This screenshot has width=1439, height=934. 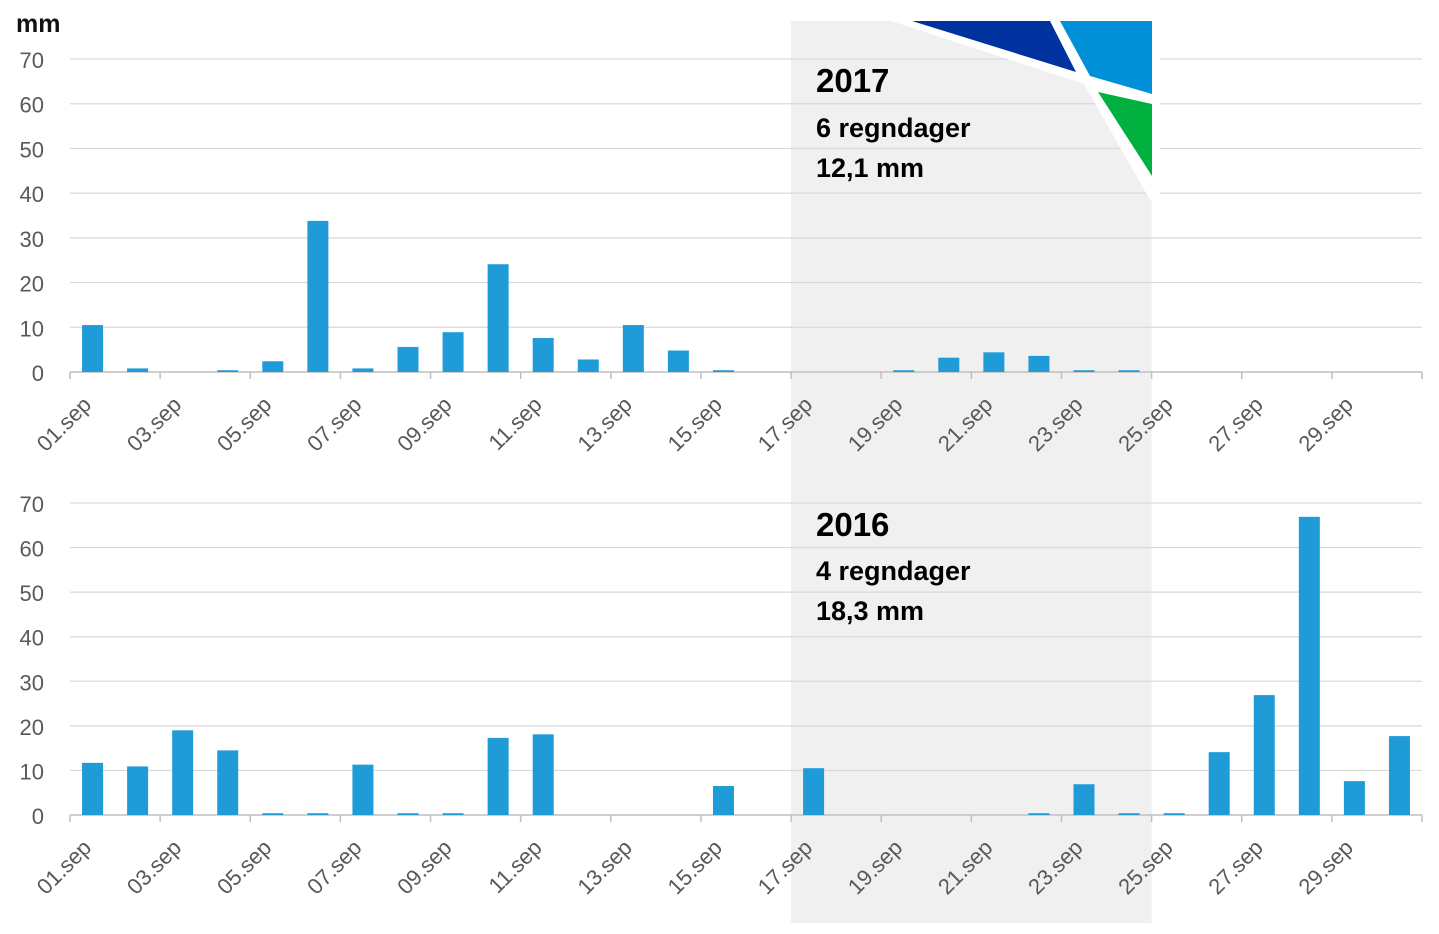 I want to click on x-tick-label-2017-29.sep: 29.sep, so click(x=1326, y=424).